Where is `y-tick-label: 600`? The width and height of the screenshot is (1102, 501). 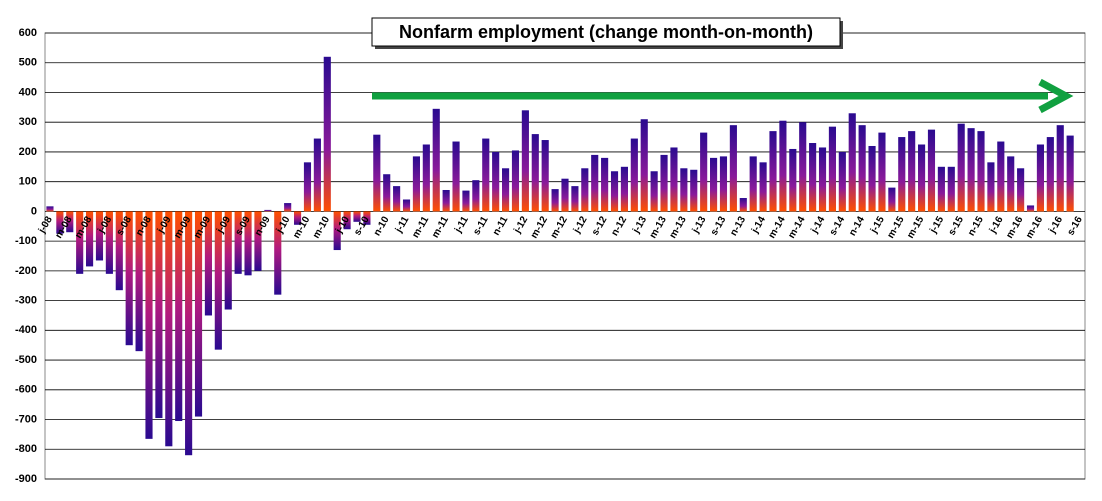 y-tick-label: 600 is located at coordinates (28, 33).